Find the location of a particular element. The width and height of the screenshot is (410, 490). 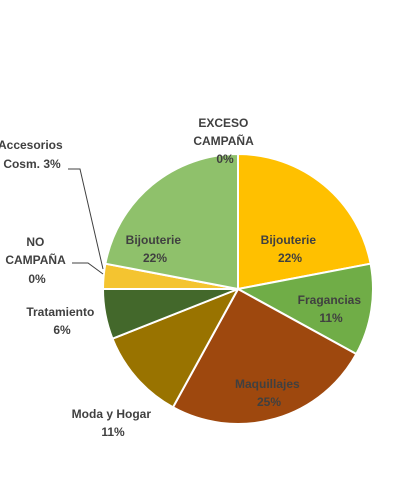

label-moda-y-hogar: Moda y Hogar 11% is located at coordinates (113, 423).